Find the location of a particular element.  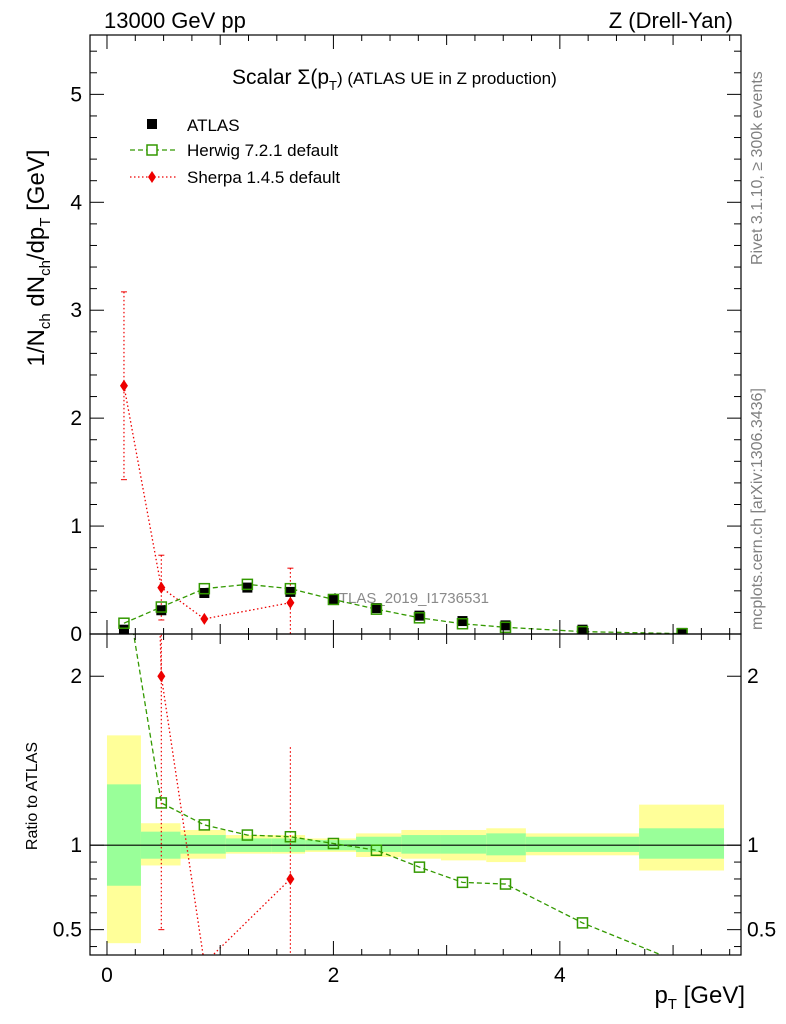

x-tick-label: 4 is located at coordinates (560, 975).